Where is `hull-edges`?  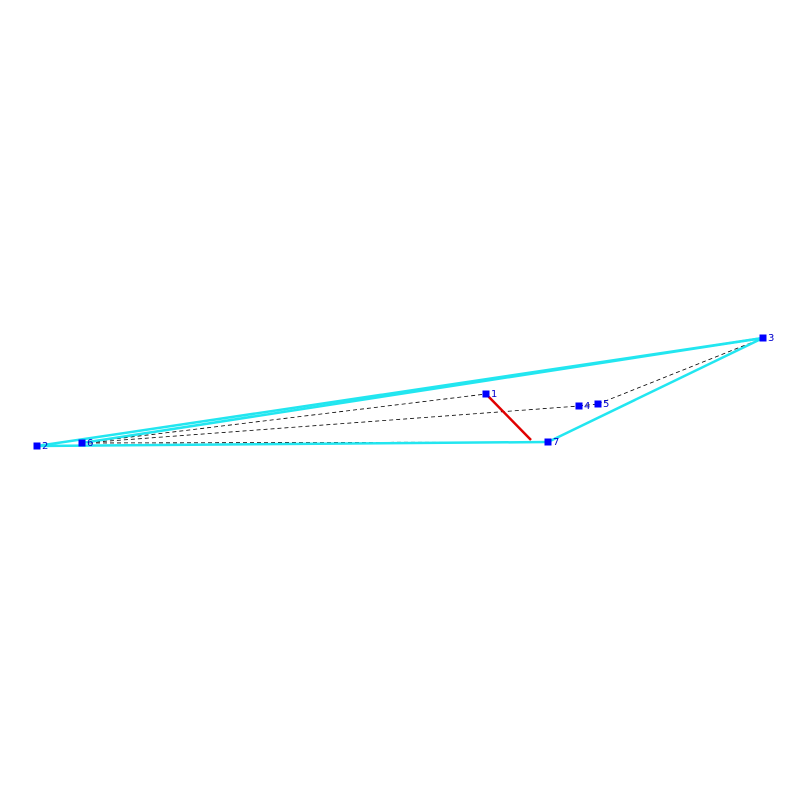
hull-edges is located at coordinates (400, 392).